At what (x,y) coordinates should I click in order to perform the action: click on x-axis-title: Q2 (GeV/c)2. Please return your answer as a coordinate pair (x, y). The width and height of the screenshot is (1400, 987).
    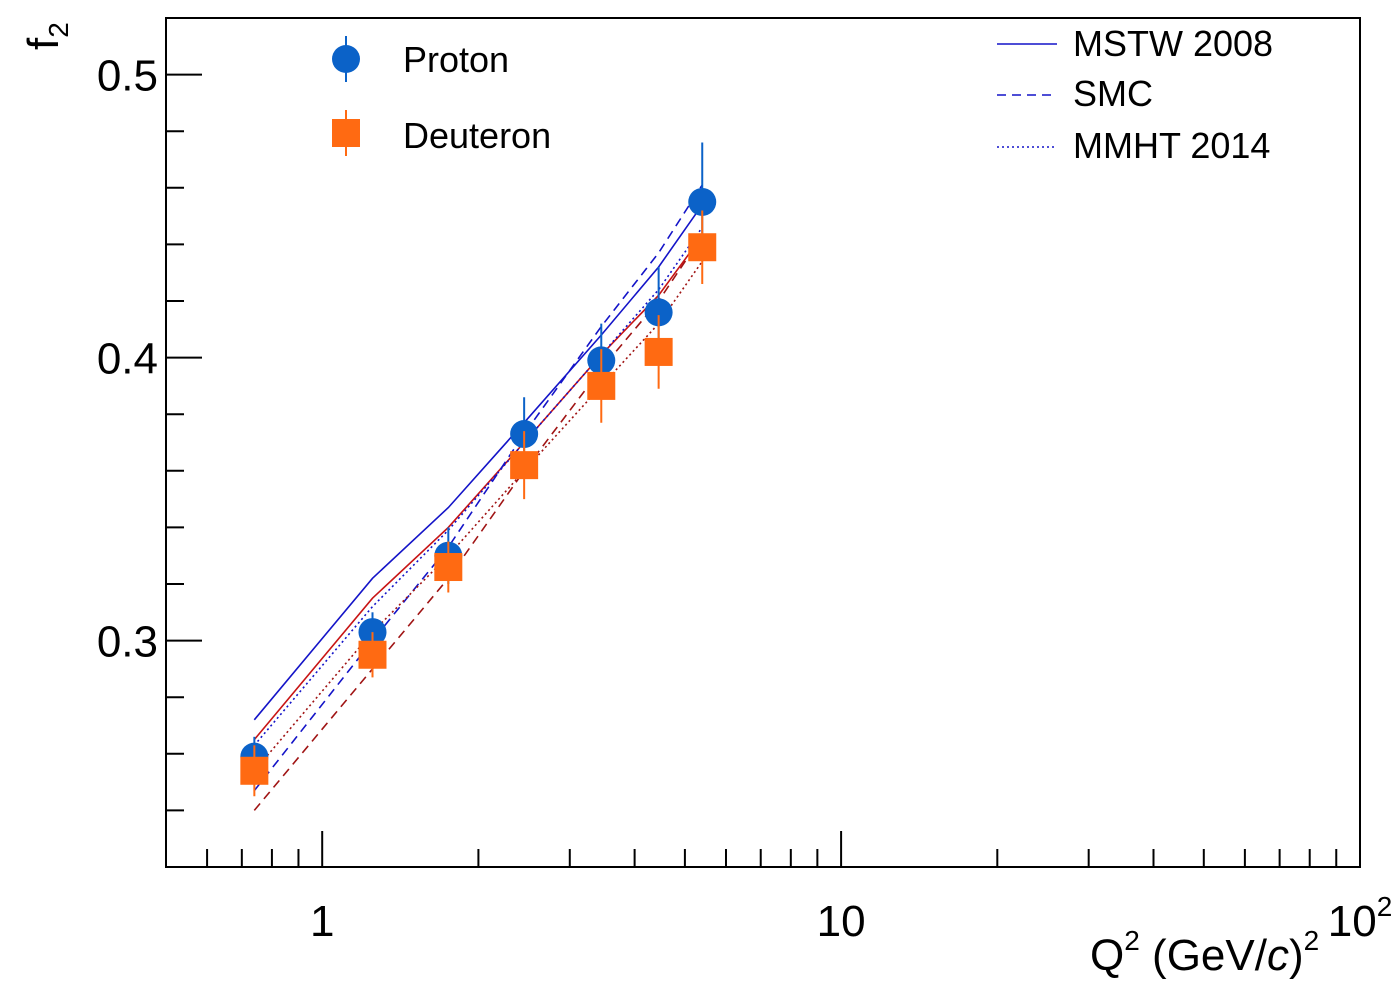
    Looking at the image, I should click on (1204, 952).